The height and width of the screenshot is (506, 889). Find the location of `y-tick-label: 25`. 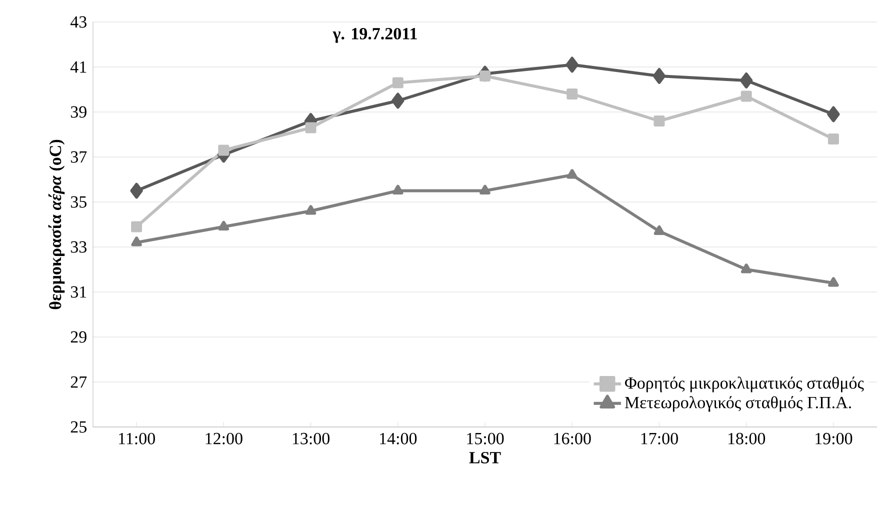

y-tick-label: 25 is located at coordinates (78, 427).